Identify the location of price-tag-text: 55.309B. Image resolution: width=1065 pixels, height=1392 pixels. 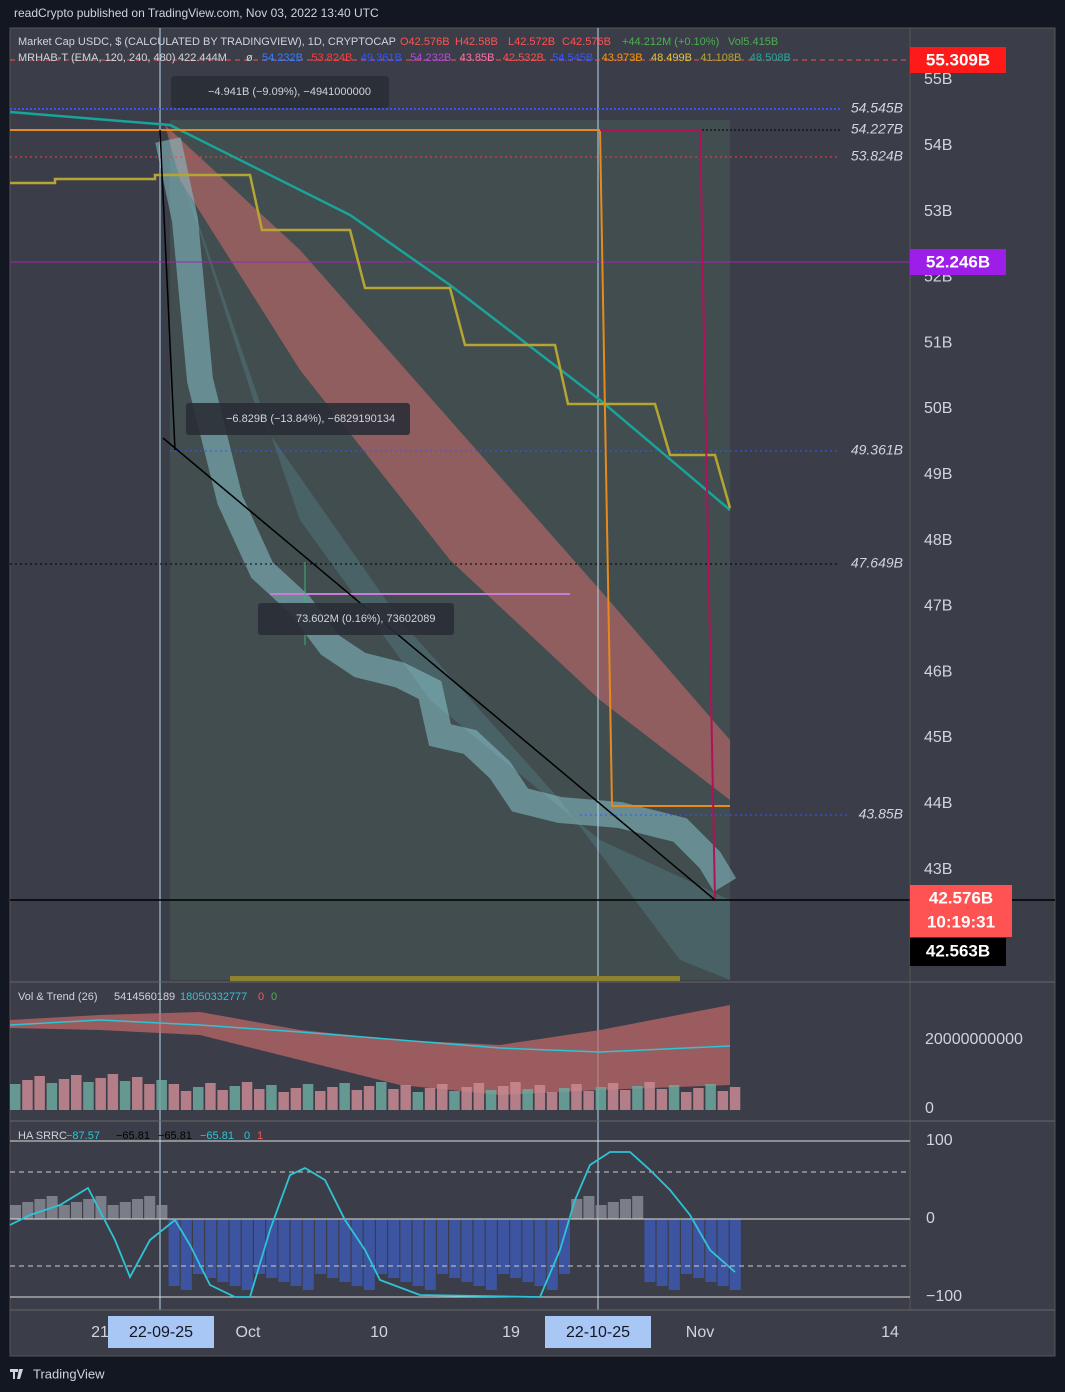
(958, 59).